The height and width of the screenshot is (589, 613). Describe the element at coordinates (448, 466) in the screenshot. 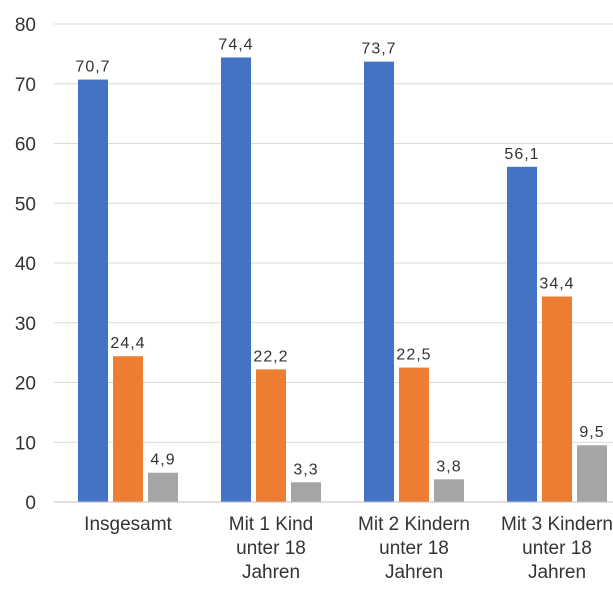

I see `data-label: 3,8` at that location.